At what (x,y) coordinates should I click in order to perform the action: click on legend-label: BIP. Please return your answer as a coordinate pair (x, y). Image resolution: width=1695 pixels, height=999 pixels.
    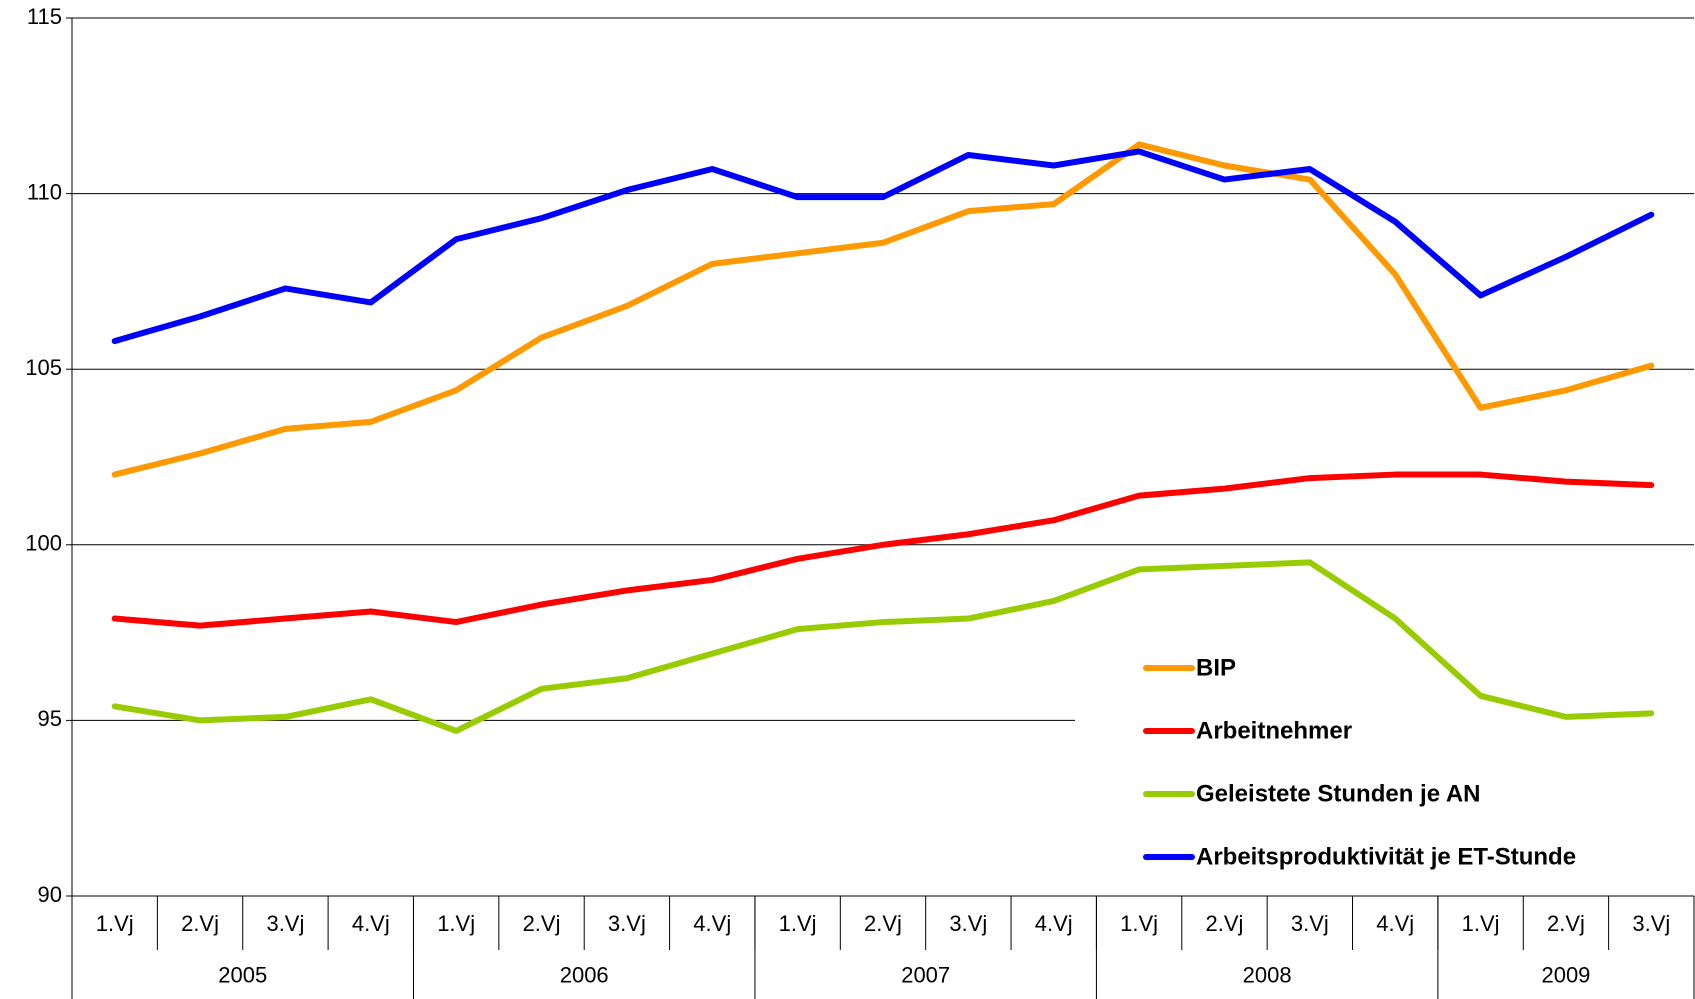
    Looking at the image, I should click on (1216, 667).